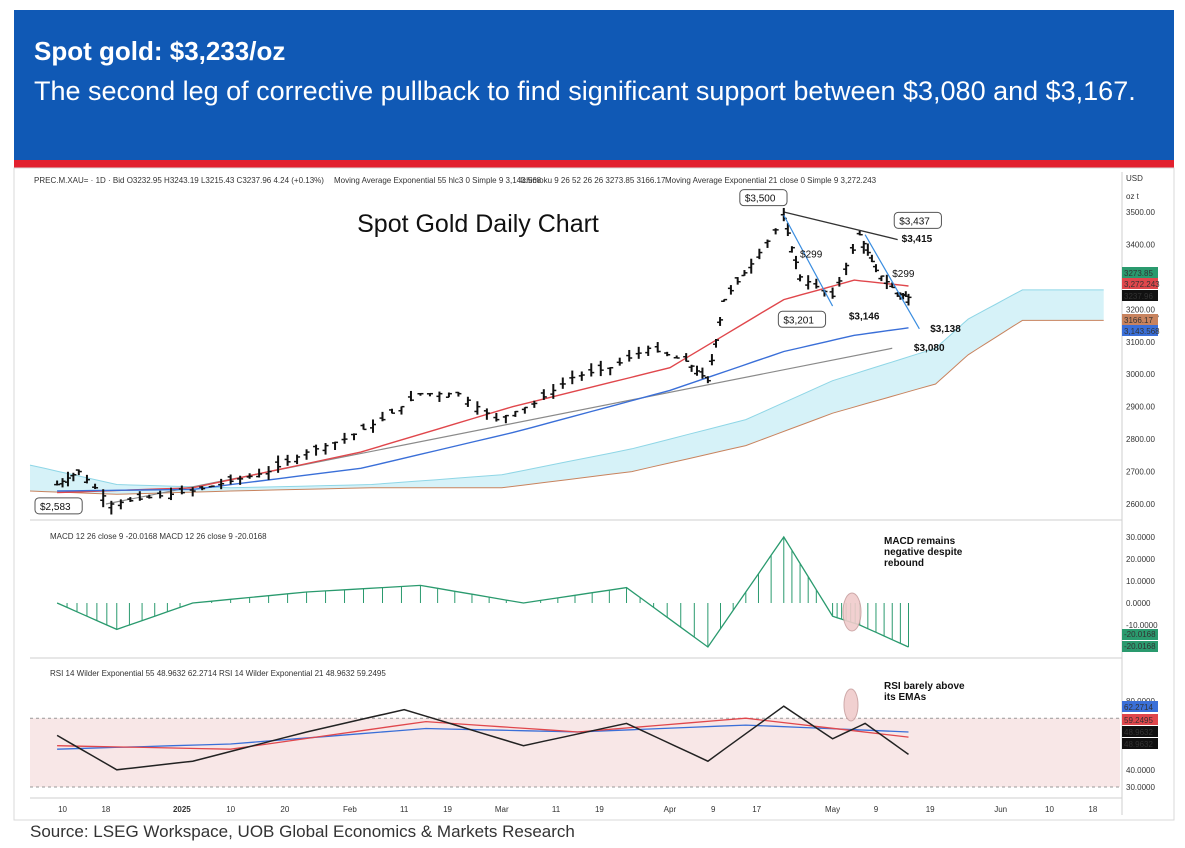 The width and height of the screenshot is (1185, 848). I want to click on price-tag-label: 3237.96, so click(1138, 296).